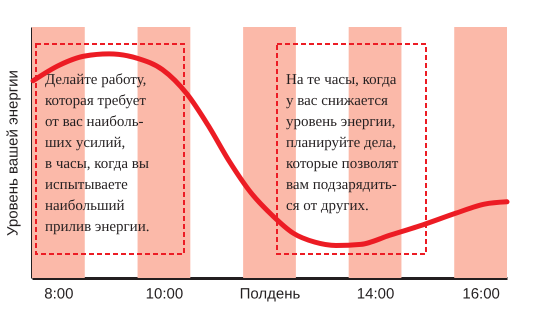 The width and height of the screenshot is (550, 333). What do you see at coordinates (13, 153) in the screenshot?
I see `y-axis-title: Уровень вашей энергии` at bounding box center [13, 153].